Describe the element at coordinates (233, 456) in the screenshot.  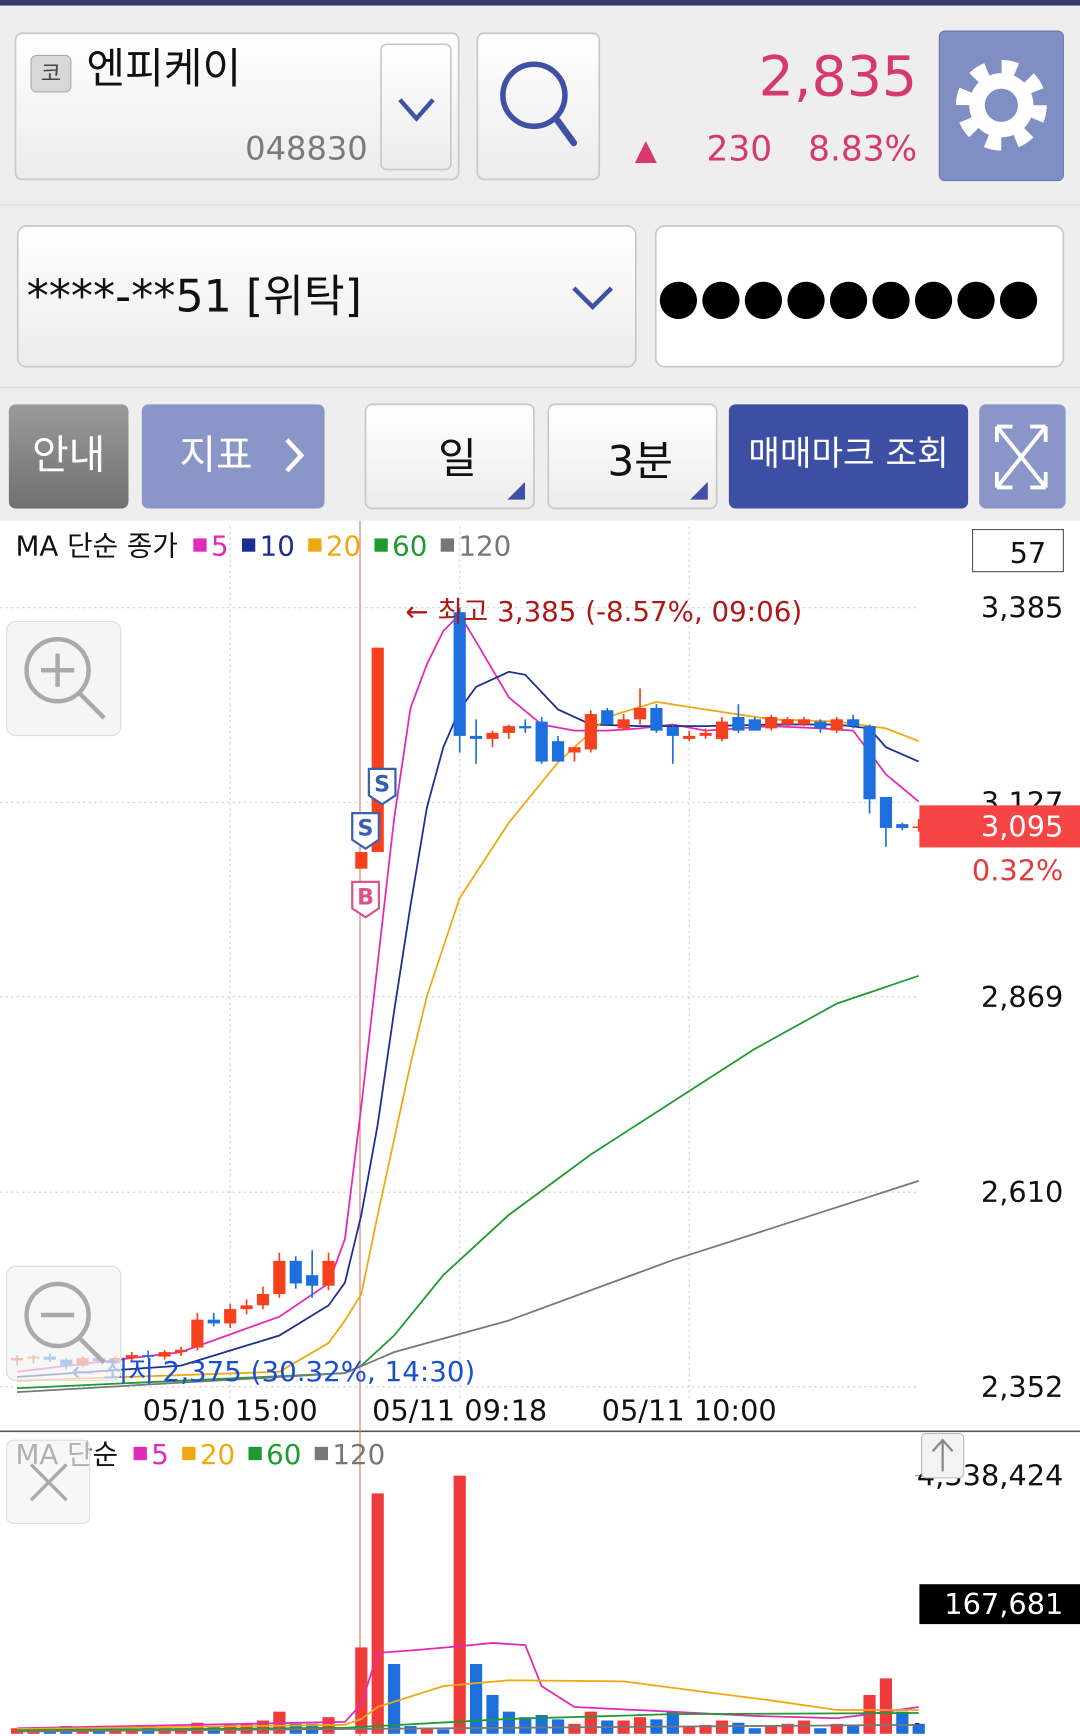
I see `indicator-button` at that location.